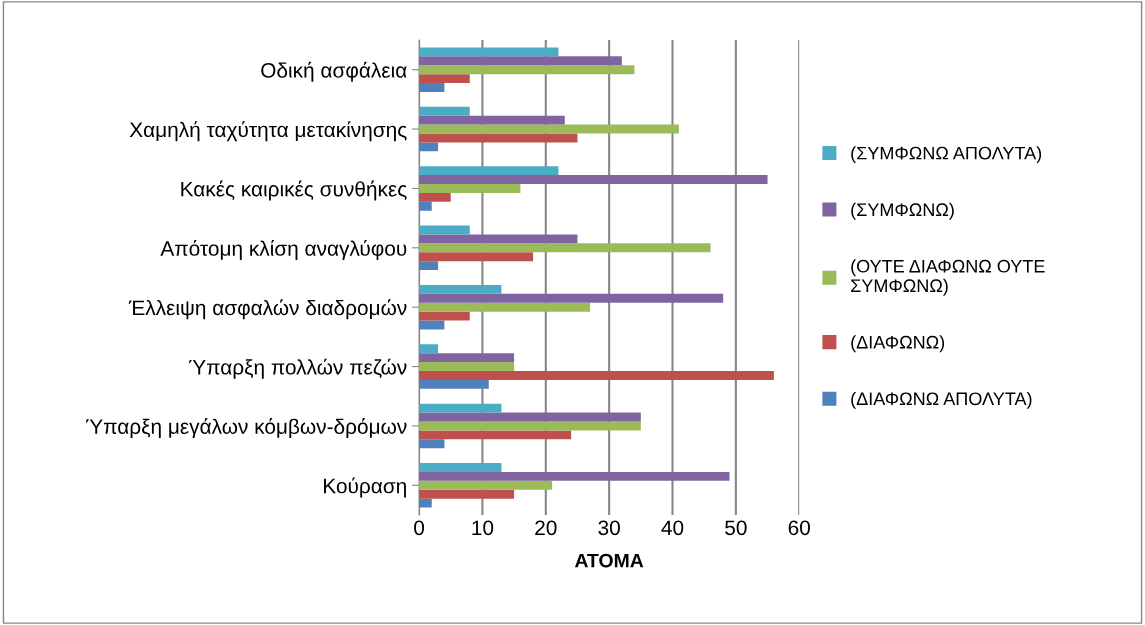 The width and height of the screenshot is (1145, 625). Describe the element at coordinates (268, 131) in the screenshot. I see `y-tick-label: Χαμηλή ταχύτητα μετακίνησης` at that location.